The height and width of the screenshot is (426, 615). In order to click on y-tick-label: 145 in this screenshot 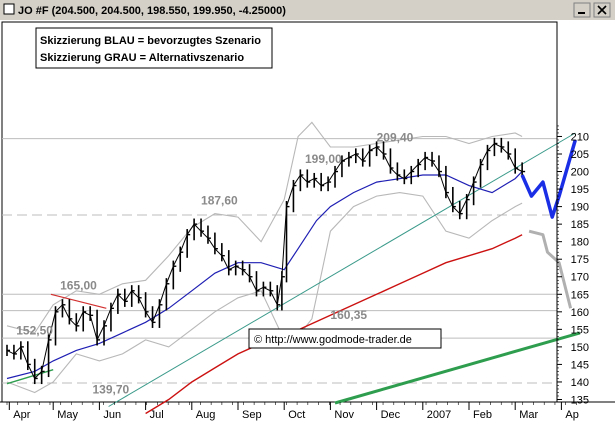, I will do `click(580, 365)`.